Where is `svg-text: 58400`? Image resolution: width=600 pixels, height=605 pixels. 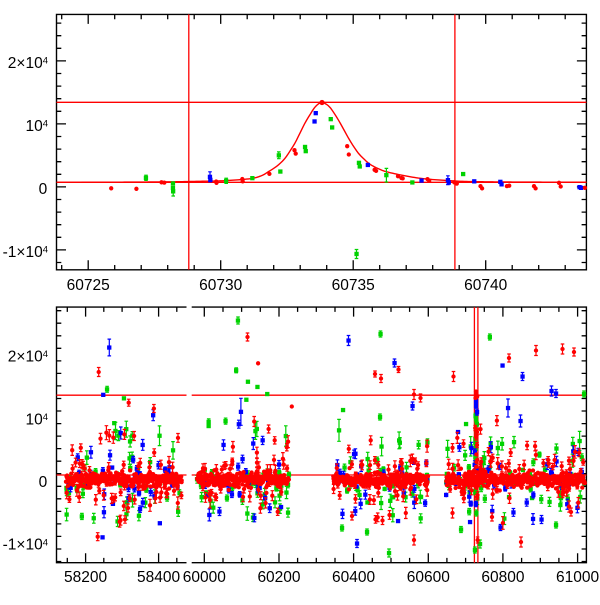 svg-text: 58400 is located at coordinates (158, 577).